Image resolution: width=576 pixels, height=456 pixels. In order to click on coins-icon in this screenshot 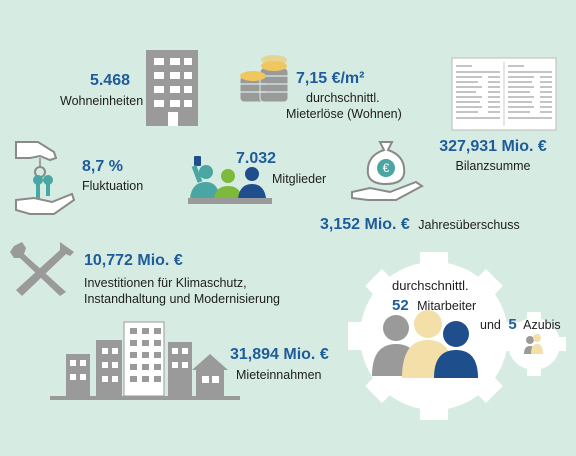, I will do `click(264, 79)`.